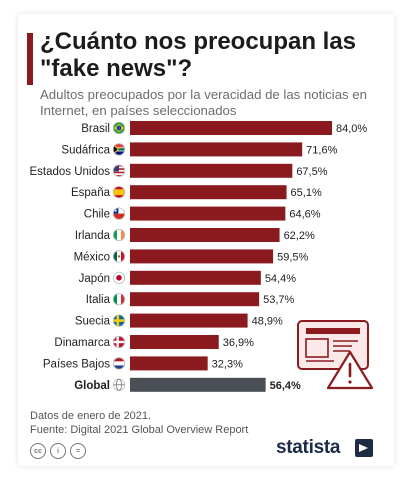 Image resolution: width=415 pixels, height=480 pixels. What do you see at coordinates (92, 257) in the screenshot?
I see `category-label: México` at bounding box center [92, 257].